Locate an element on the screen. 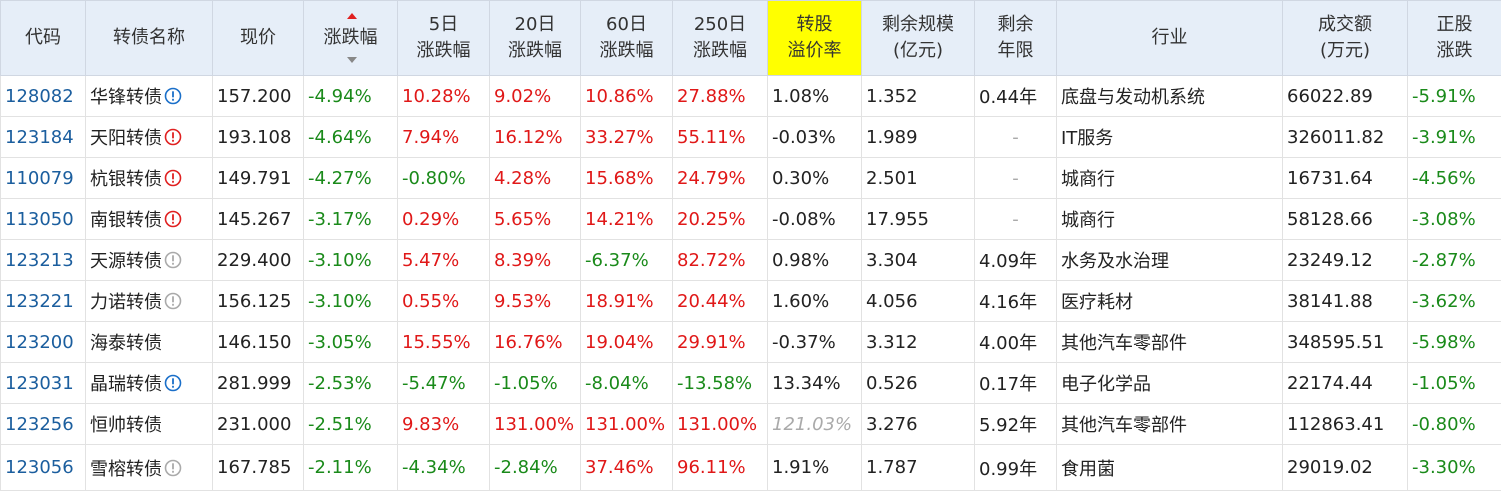 The height and width of the screenshot is (491, 1501). column-header: 剩余 年限 is located at coordinates (1015, 38).